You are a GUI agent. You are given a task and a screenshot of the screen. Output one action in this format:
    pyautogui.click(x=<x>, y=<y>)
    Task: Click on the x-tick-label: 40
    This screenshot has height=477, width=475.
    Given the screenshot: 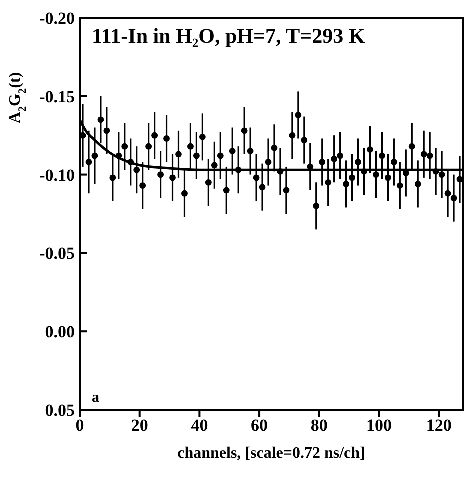 What is the action you would take?
    pyautogui.click(x=199, y=426)
    